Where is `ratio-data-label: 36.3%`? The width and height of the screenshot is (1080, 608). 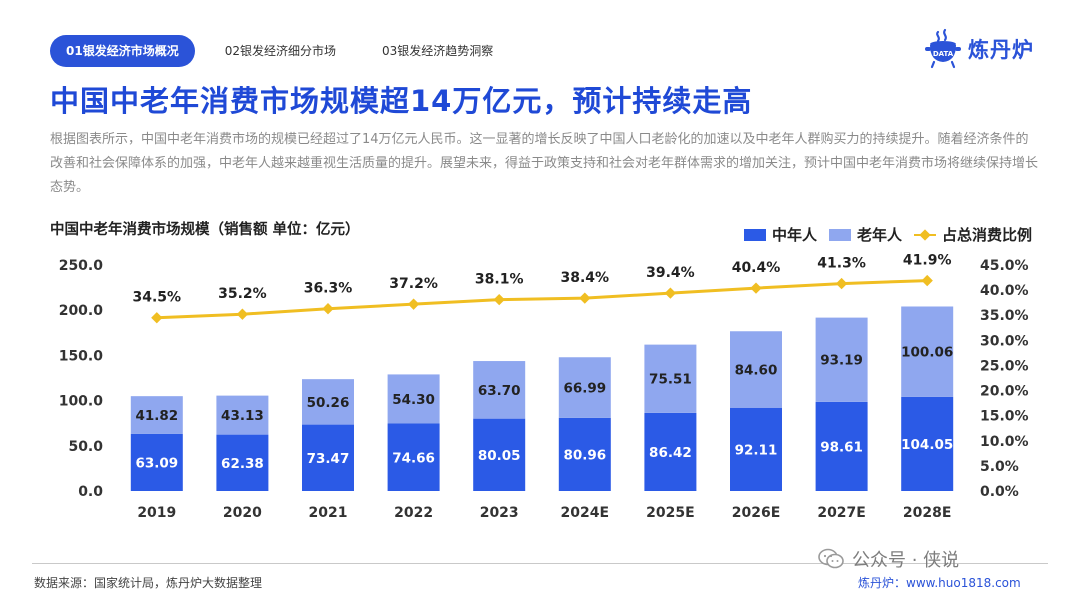
ratio-data-label: 36.3% is located at coordinates (328, 289).